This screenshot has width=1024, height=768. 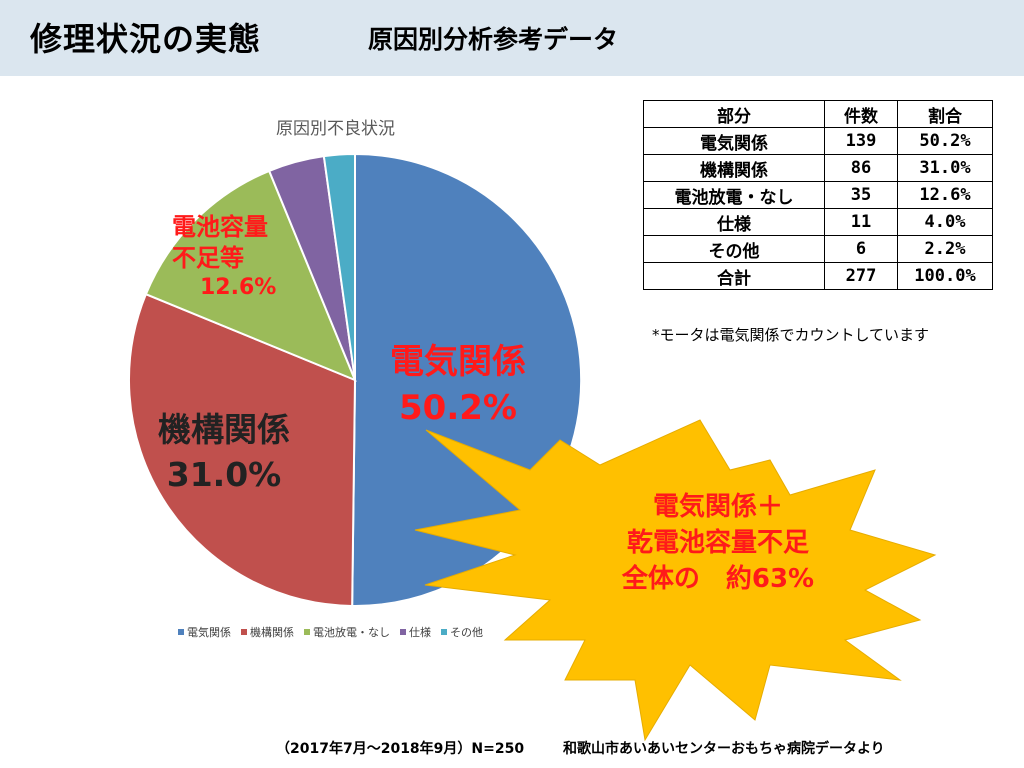 What do you see at coordinates (420, 632) in the screenshot?
I see `legend-label: 仕様` at bounding box center [420, 632].